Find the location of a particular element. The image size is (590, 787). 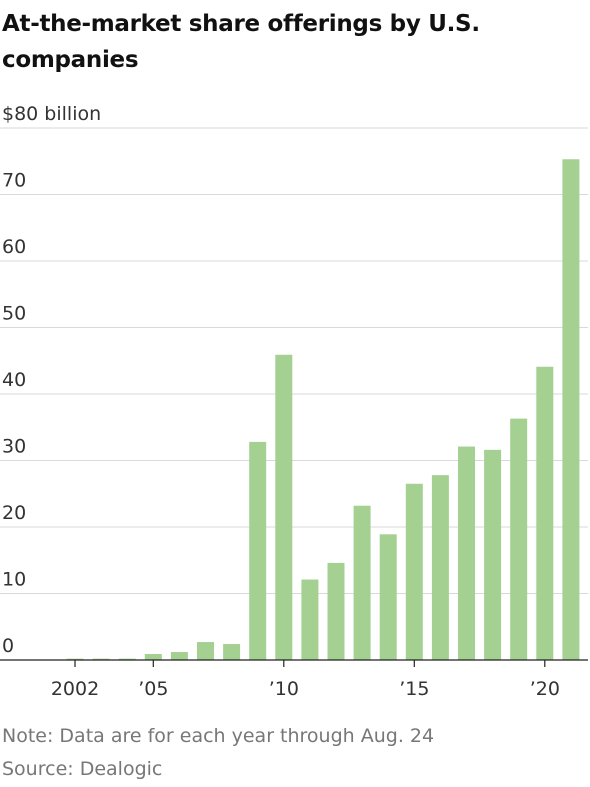

bar-2021 is located at coordinates (571, 409).